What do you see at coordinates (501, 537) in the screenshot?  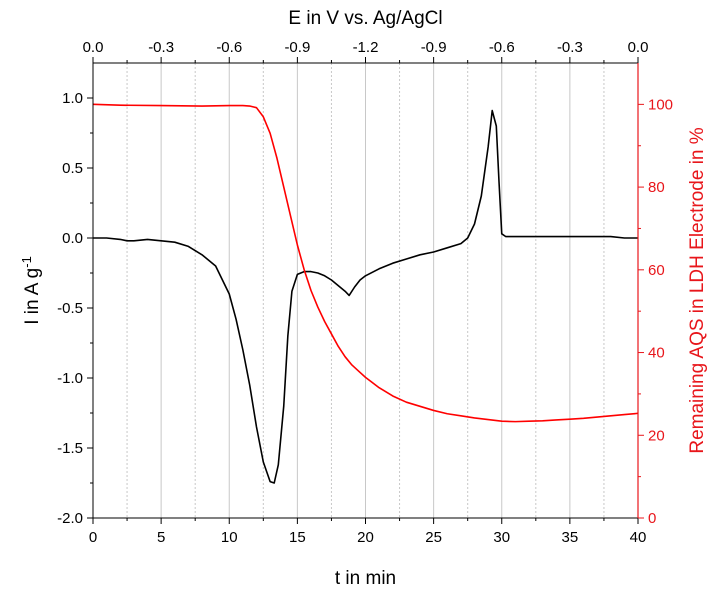 I see `x-tick-label: 30` at bounding box center [501, 537].